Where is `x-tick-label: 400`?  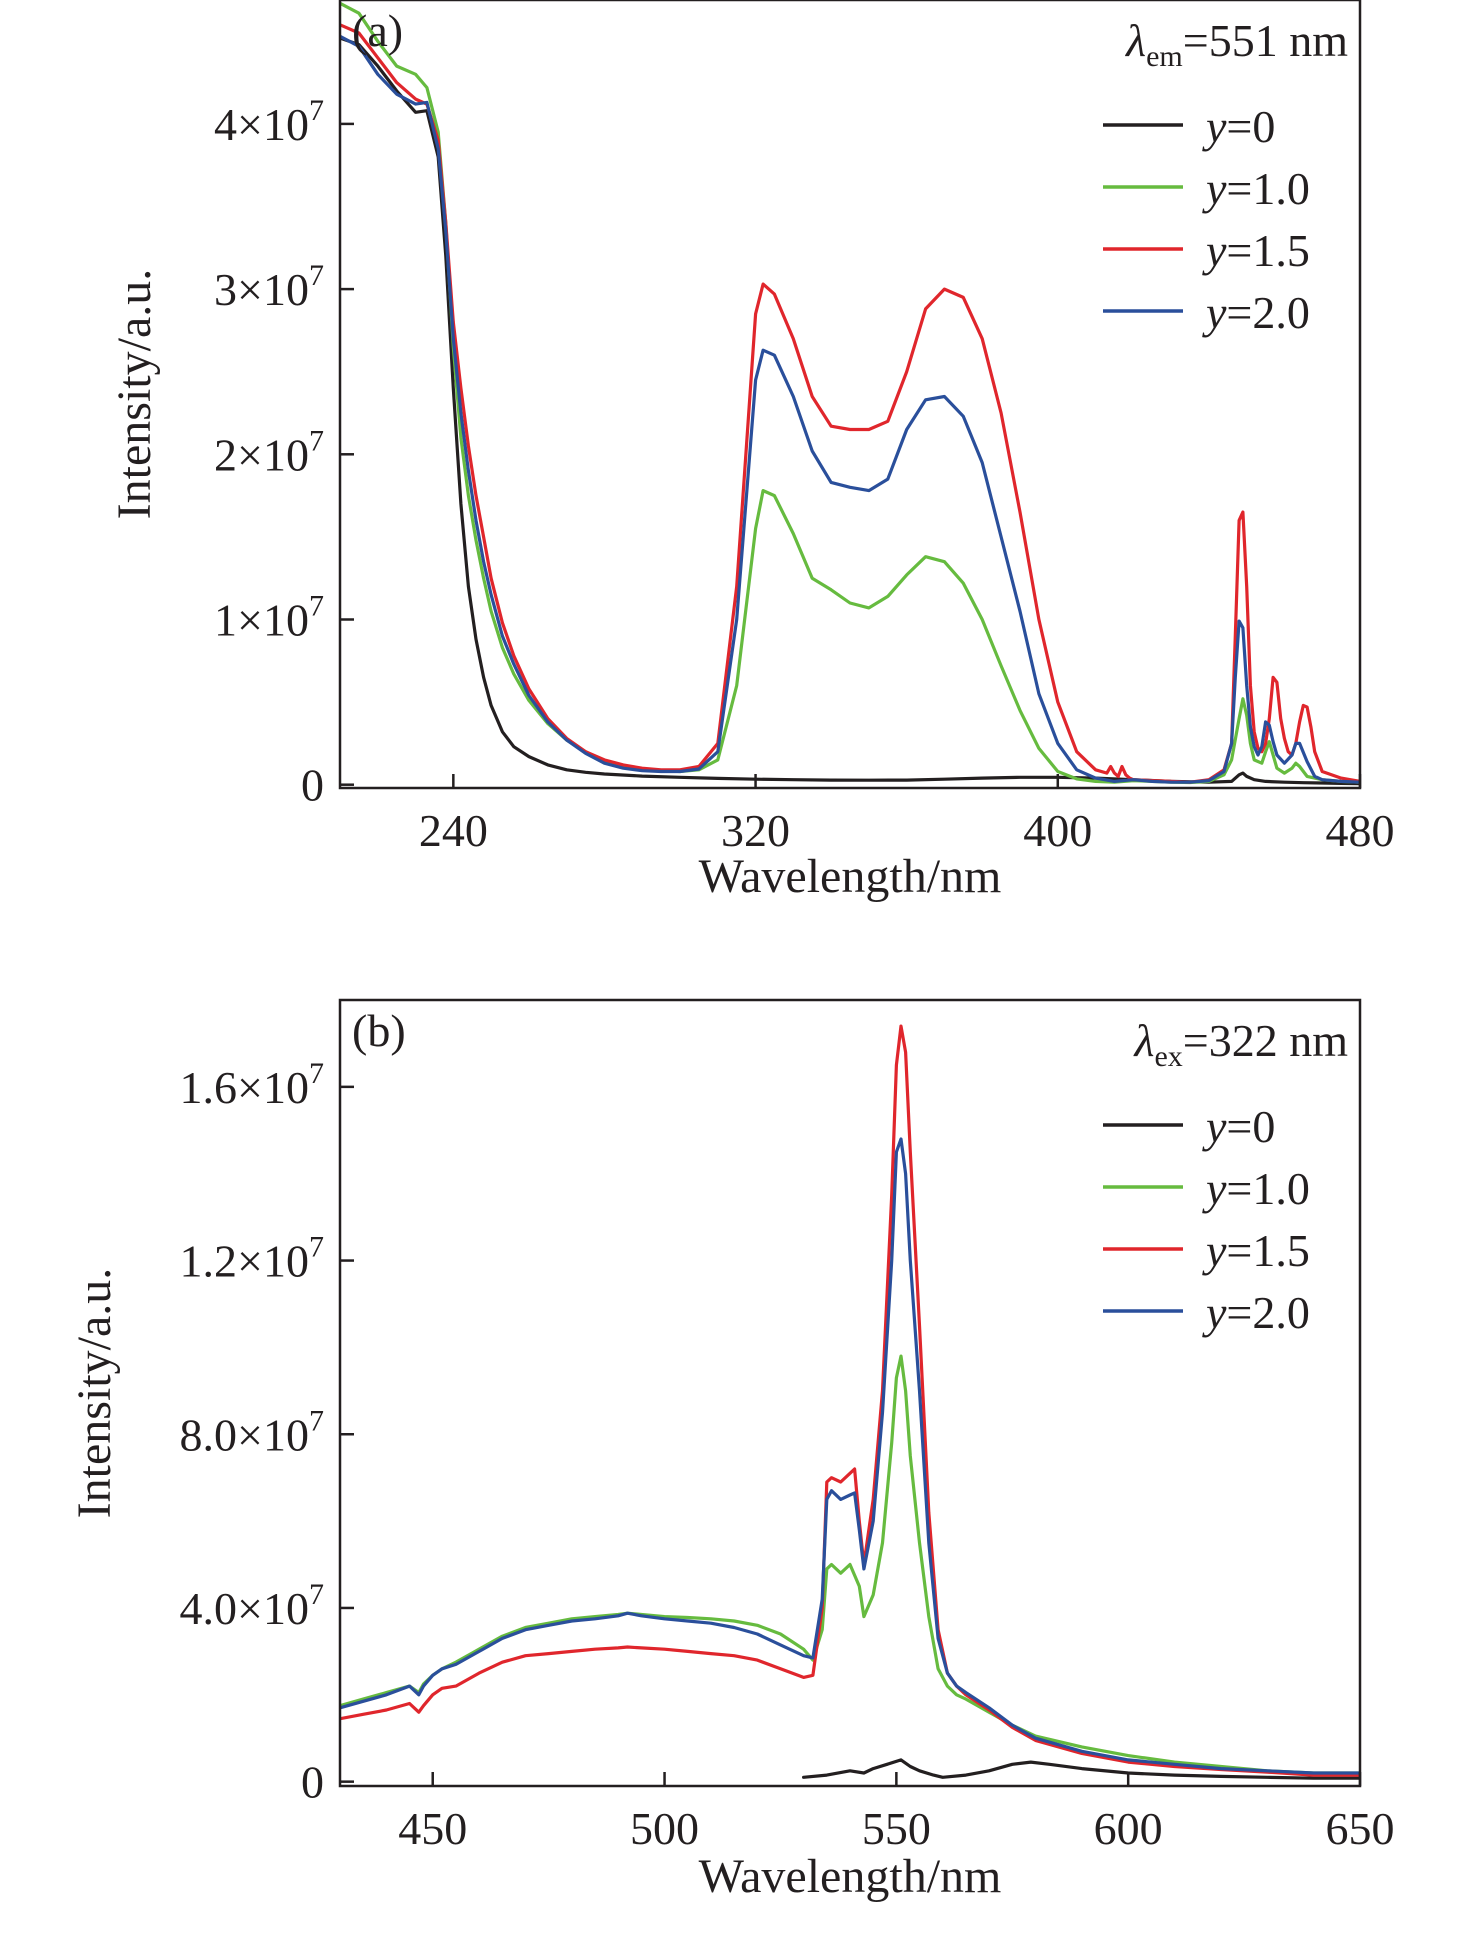 x-tick-label: 400 is located at coordinates (1057, 830).